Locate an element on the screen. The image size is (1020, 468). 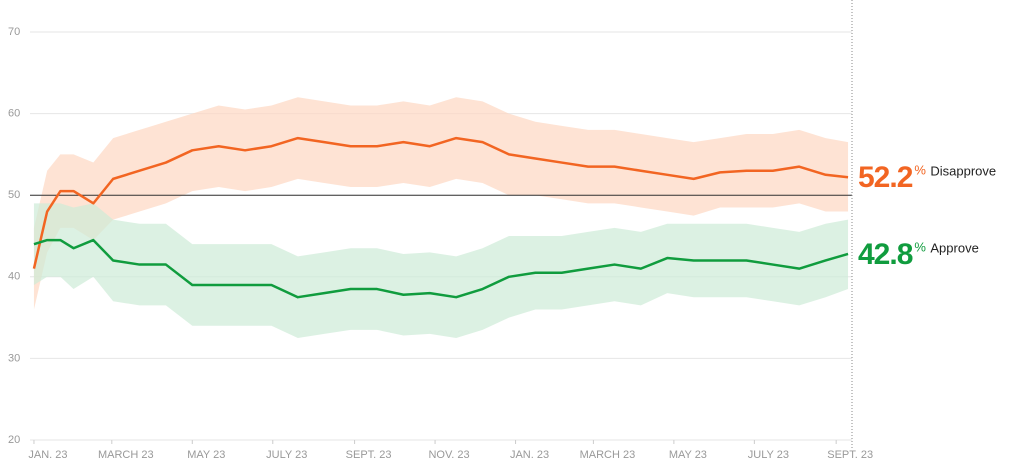
legend-entry: 42.8% Approve is located at coordinates (918, 254).